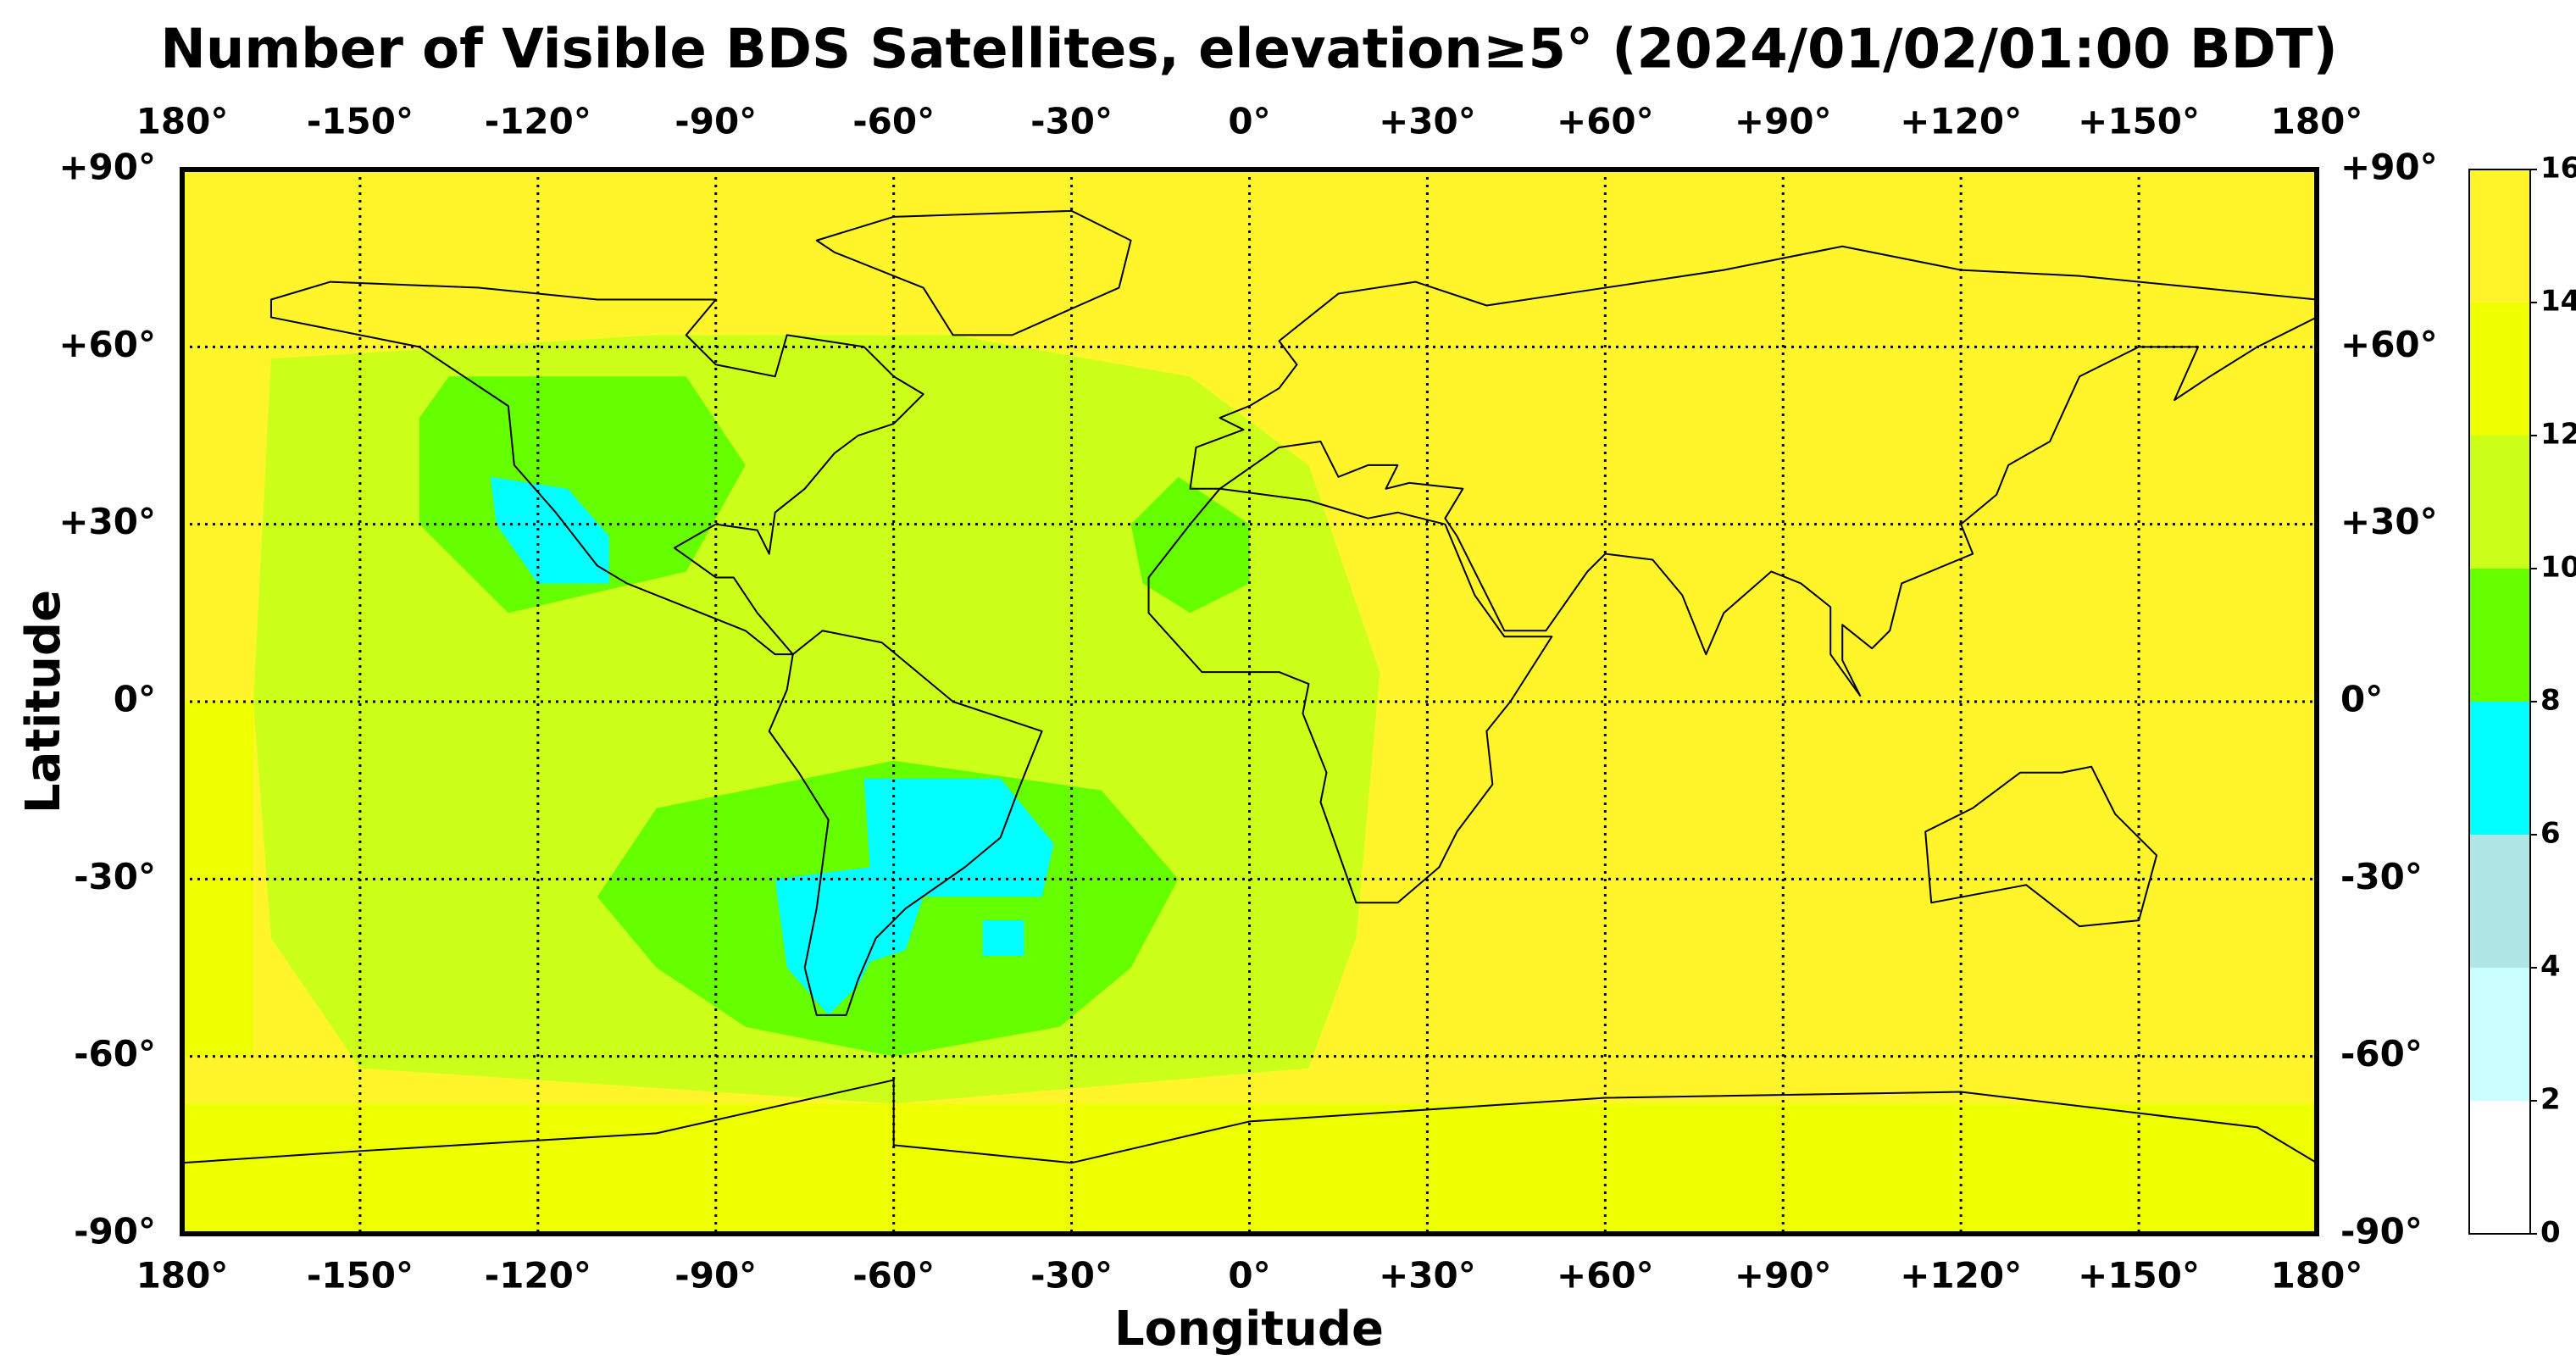 The height and width of the screenshot is (1366, 2576). I want to click on x-tick-label-top: -30°, so click(1071, 121).